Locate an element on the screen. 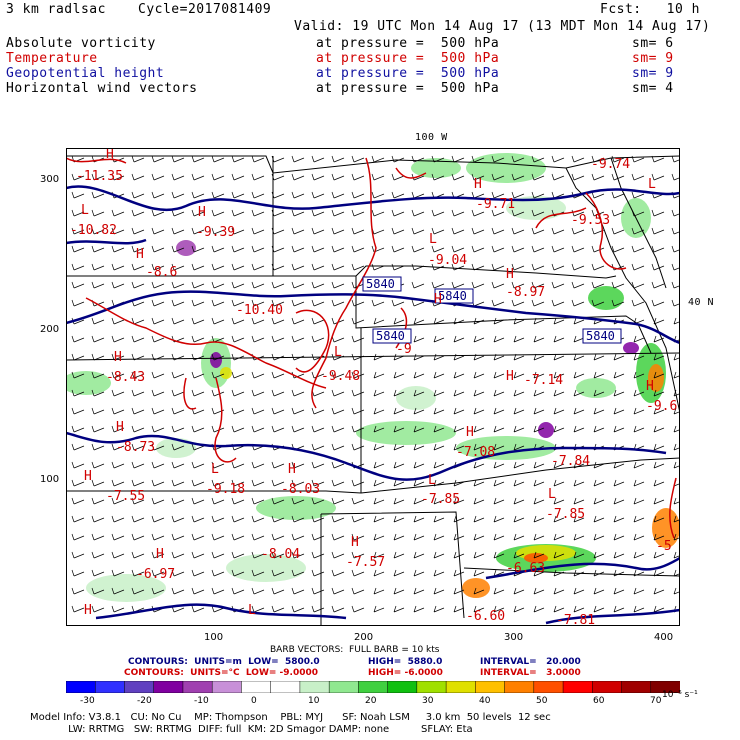  temperature-label: -7.84 is located at coordinates (570, 461).